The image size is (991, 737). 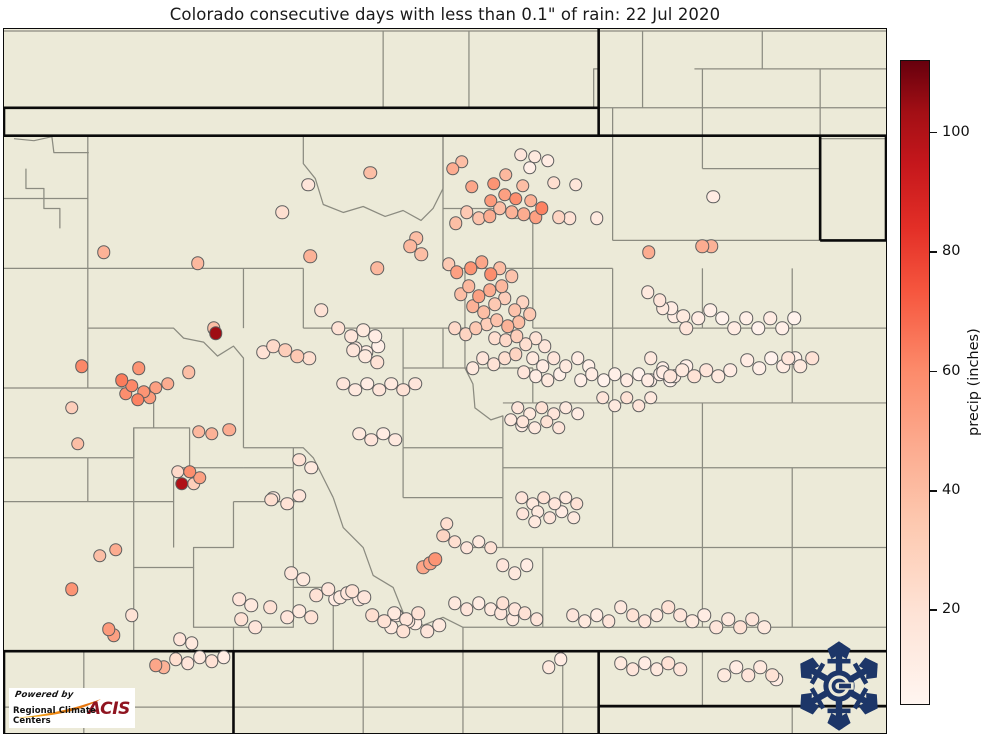 I want to click on acis-powered-by-text: Powered by, so click(x=44, y=695).